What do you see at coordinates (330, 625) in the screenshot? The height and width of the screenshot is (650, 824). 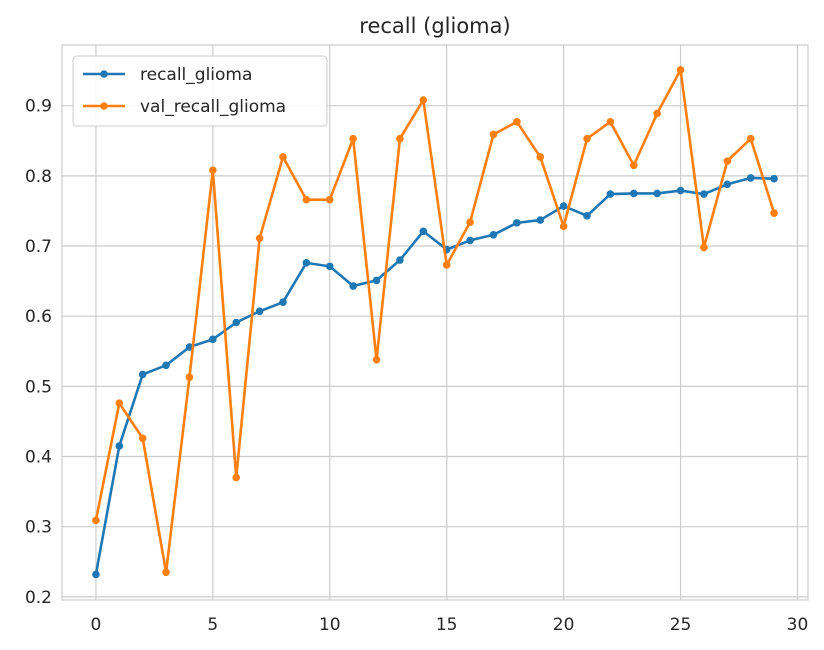 I see `x-tick-label: 10` at bounding box center [330, 625].